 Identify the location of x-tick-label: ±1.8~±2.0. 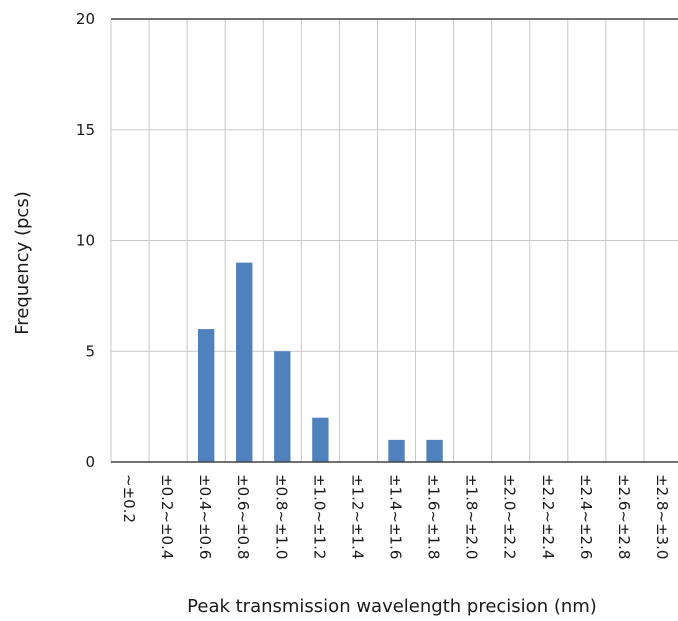
(472, 516).